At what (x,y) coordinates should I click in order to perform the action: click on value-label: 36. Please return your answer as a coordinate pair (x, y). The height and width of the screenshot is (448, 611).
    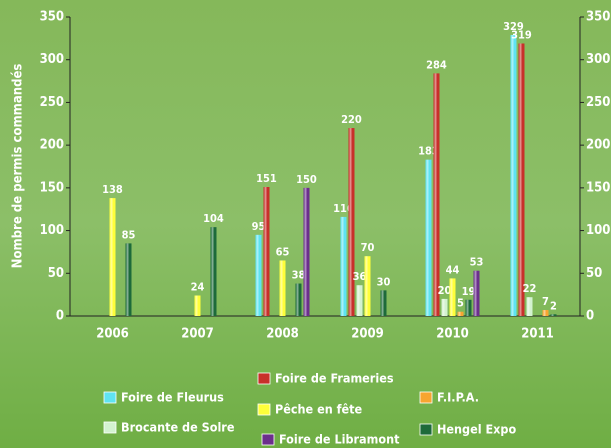
    Looking at the image, I should click on (360, 276).